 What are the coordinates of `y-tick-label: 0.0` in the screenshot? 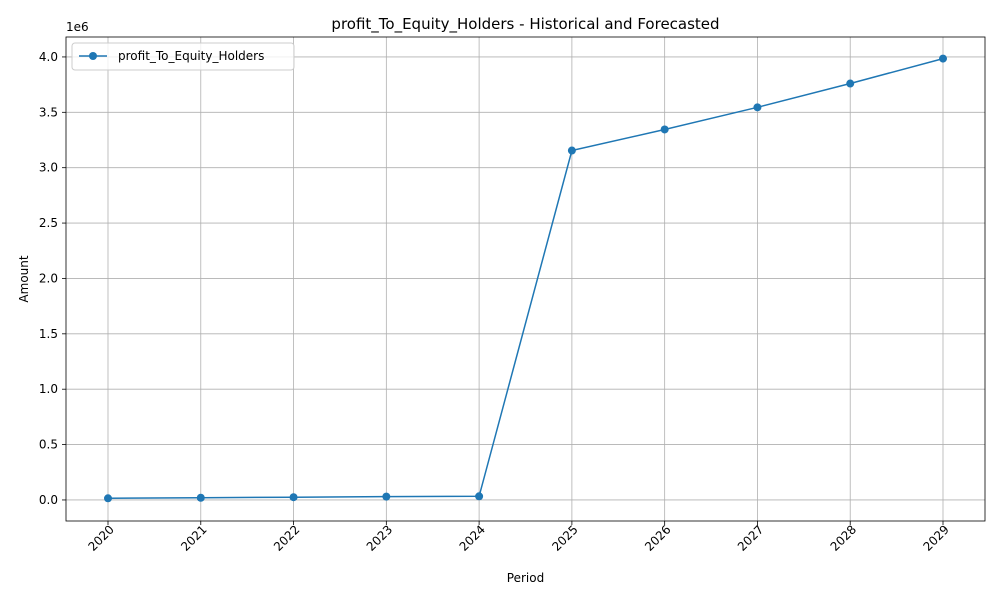 It's located at (48, 500).